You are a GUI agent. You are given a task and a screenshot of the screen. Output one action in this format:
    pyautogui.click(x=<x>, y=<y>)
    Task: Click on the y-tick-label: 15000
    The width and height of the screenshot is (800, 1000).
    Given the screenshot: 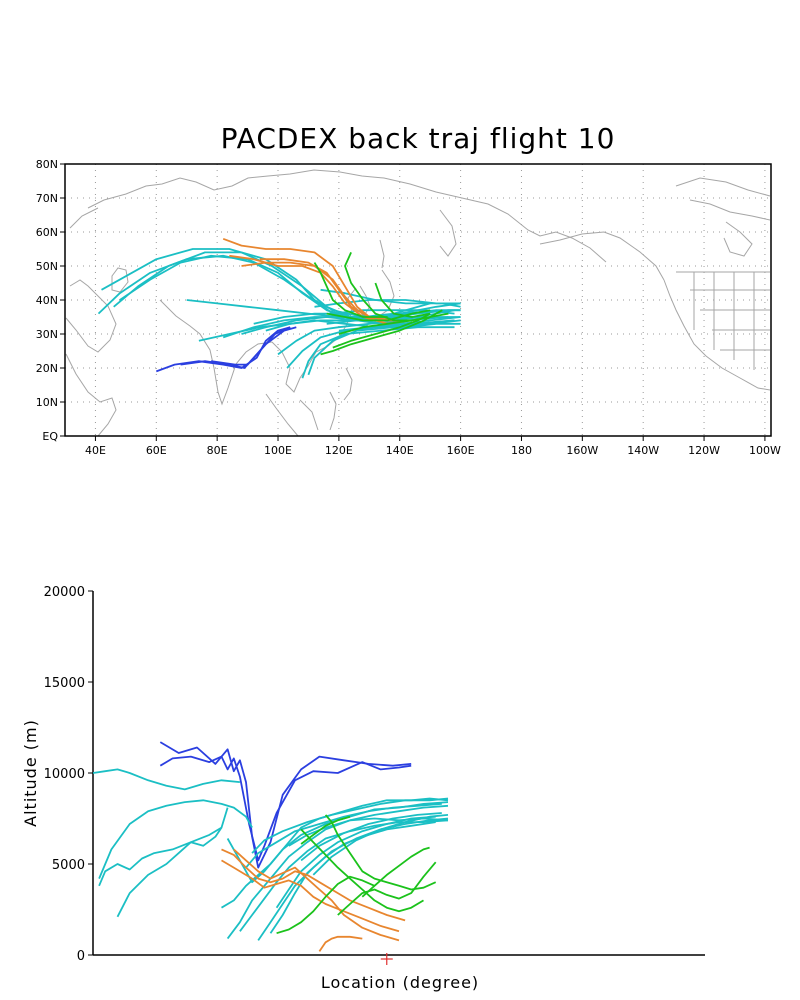 What is the action you would take?
    pyautogui.click(x=64, y=683)
    